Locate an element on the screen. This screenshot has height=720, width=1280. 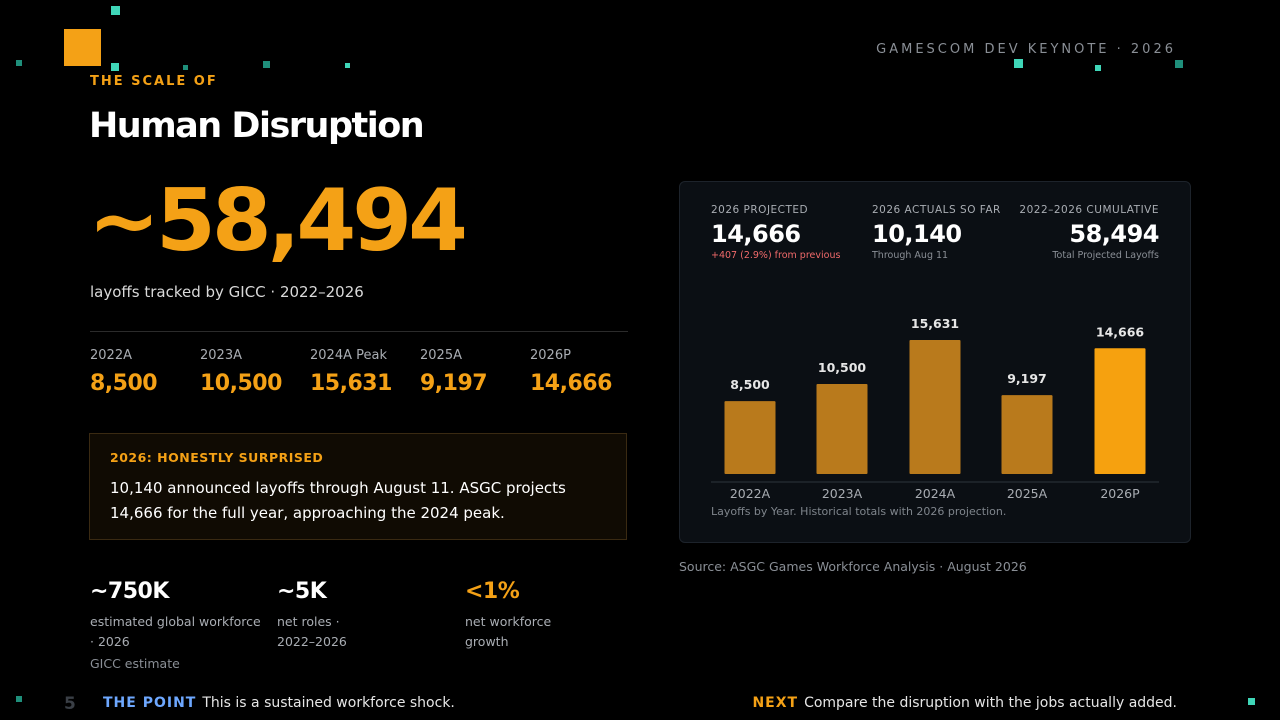
kpi-label: 2022–2026 CUMULATIVE is located at coordinates (1089, 210).